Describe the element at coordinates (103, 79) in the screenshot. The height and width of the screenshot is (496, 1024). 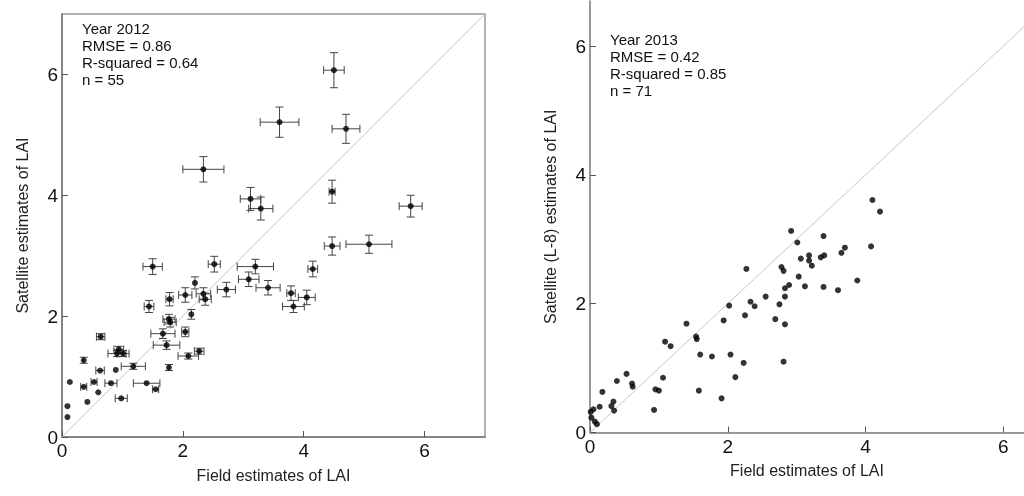
I see `annotation: n = 55` at that location.